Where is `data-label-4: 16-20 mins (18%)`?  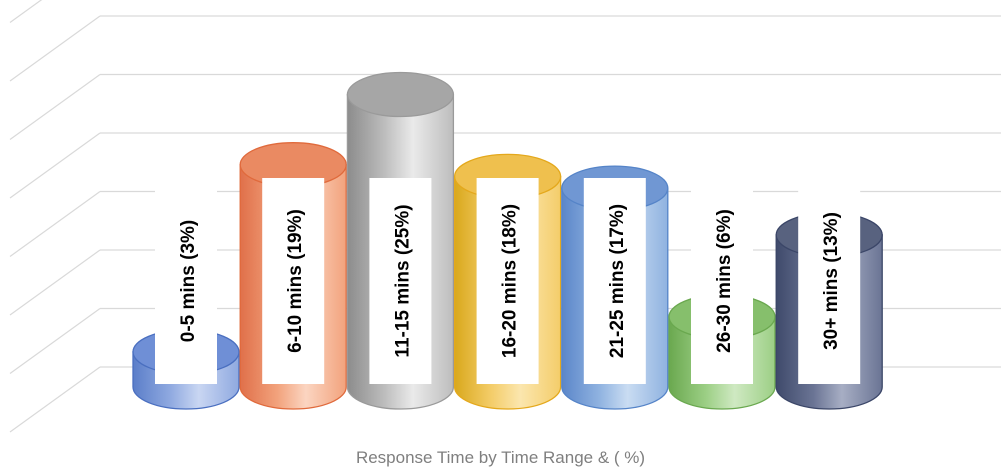
data-label-4: 16-20 mins (18%) is located at coordinates (507, 281).